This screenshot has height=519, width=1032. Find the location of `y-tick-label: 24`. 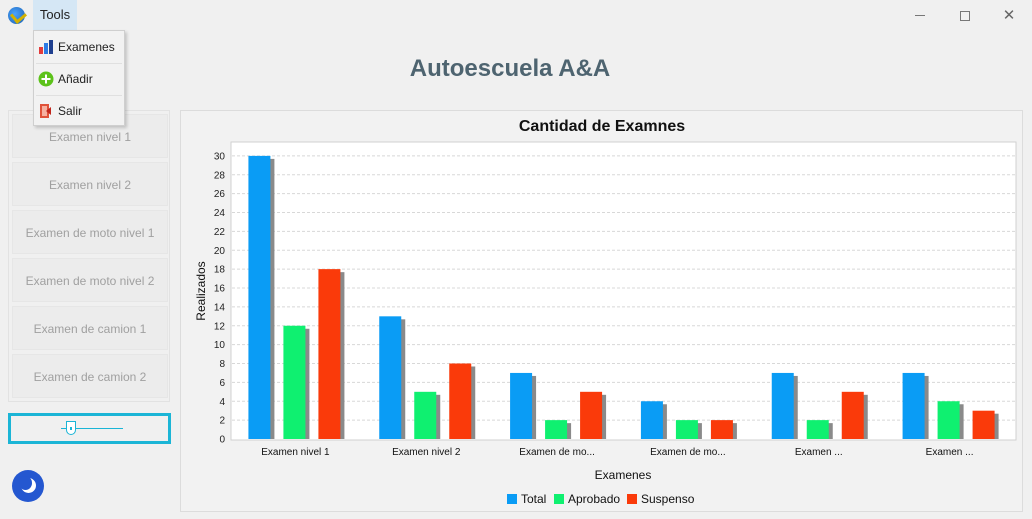

y-tick-label: 24 is located at coordinates (220, 213).